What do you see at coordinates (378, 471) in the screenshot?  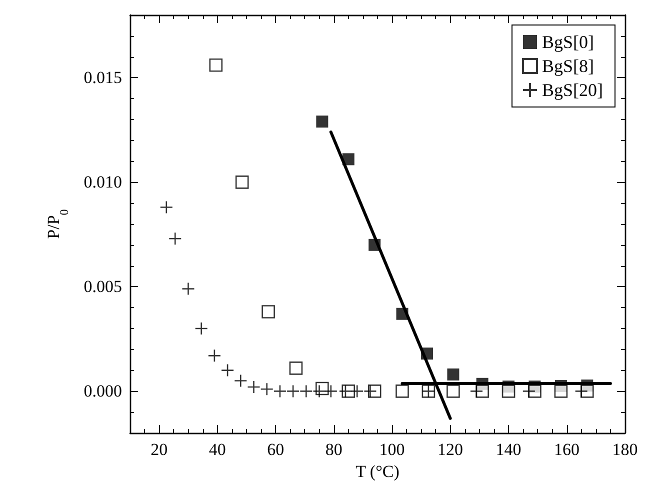 I see `x-axis-title: T (°C)` at bounding box center [378, 471].